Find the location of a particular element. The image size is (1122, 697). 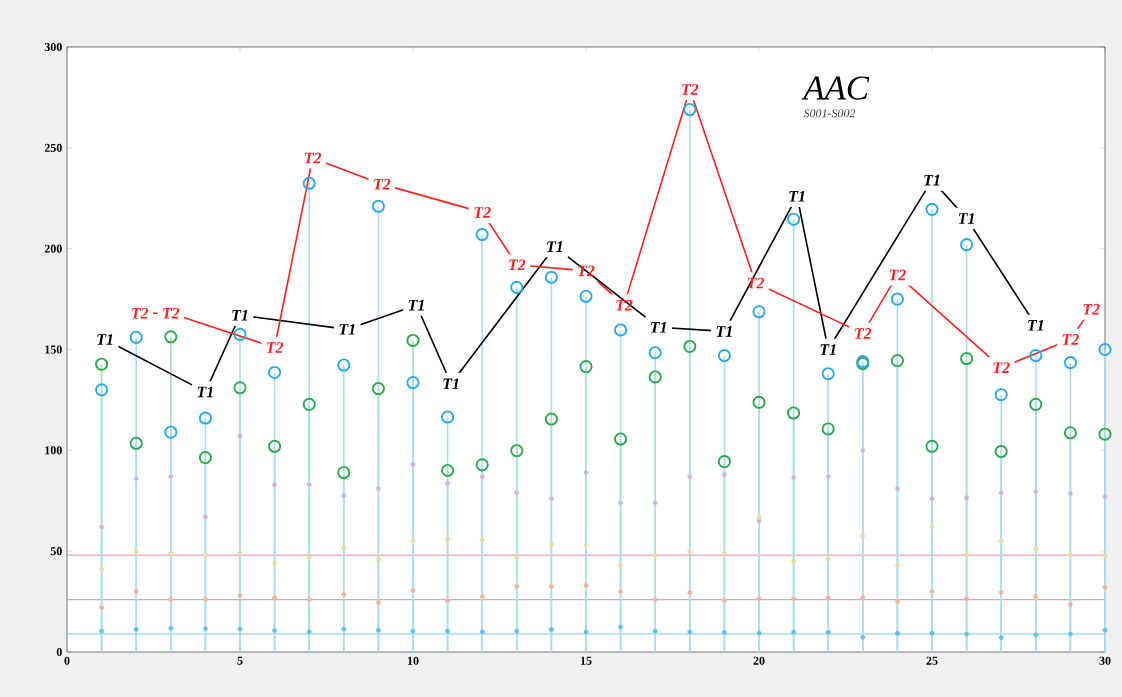

x-tick-label: 25 is located at coordinates (932, 660).